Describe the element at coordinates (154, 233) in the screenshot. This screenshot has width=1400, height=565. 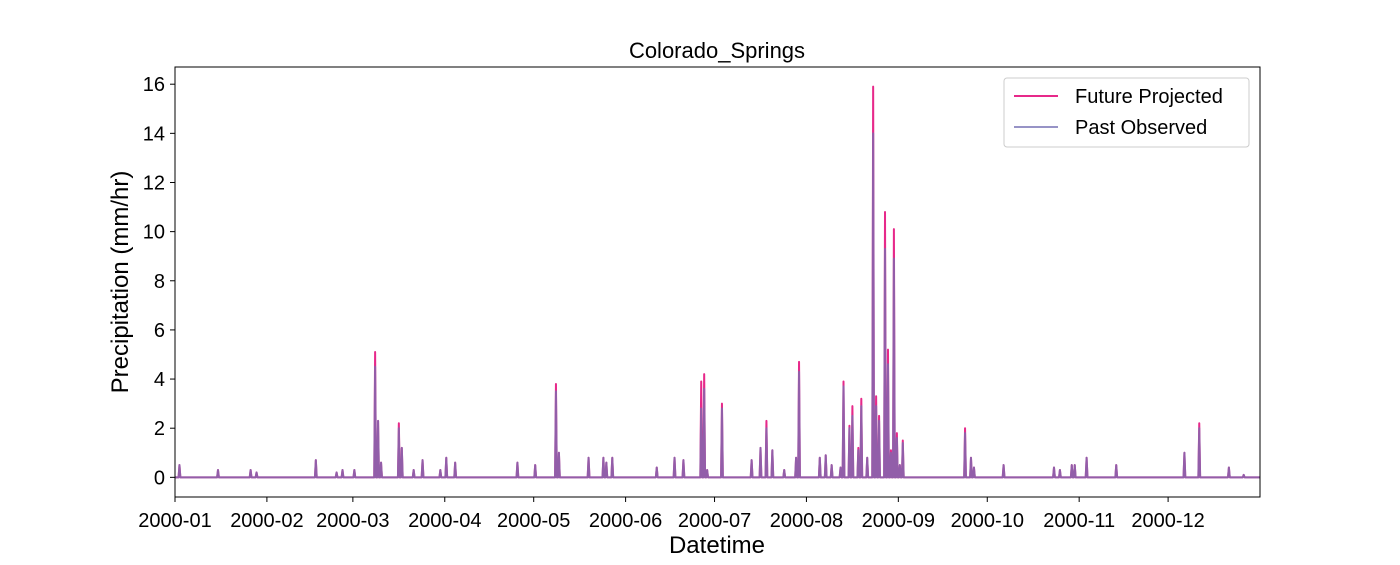
I see `y-tick-label: 10` at that location.